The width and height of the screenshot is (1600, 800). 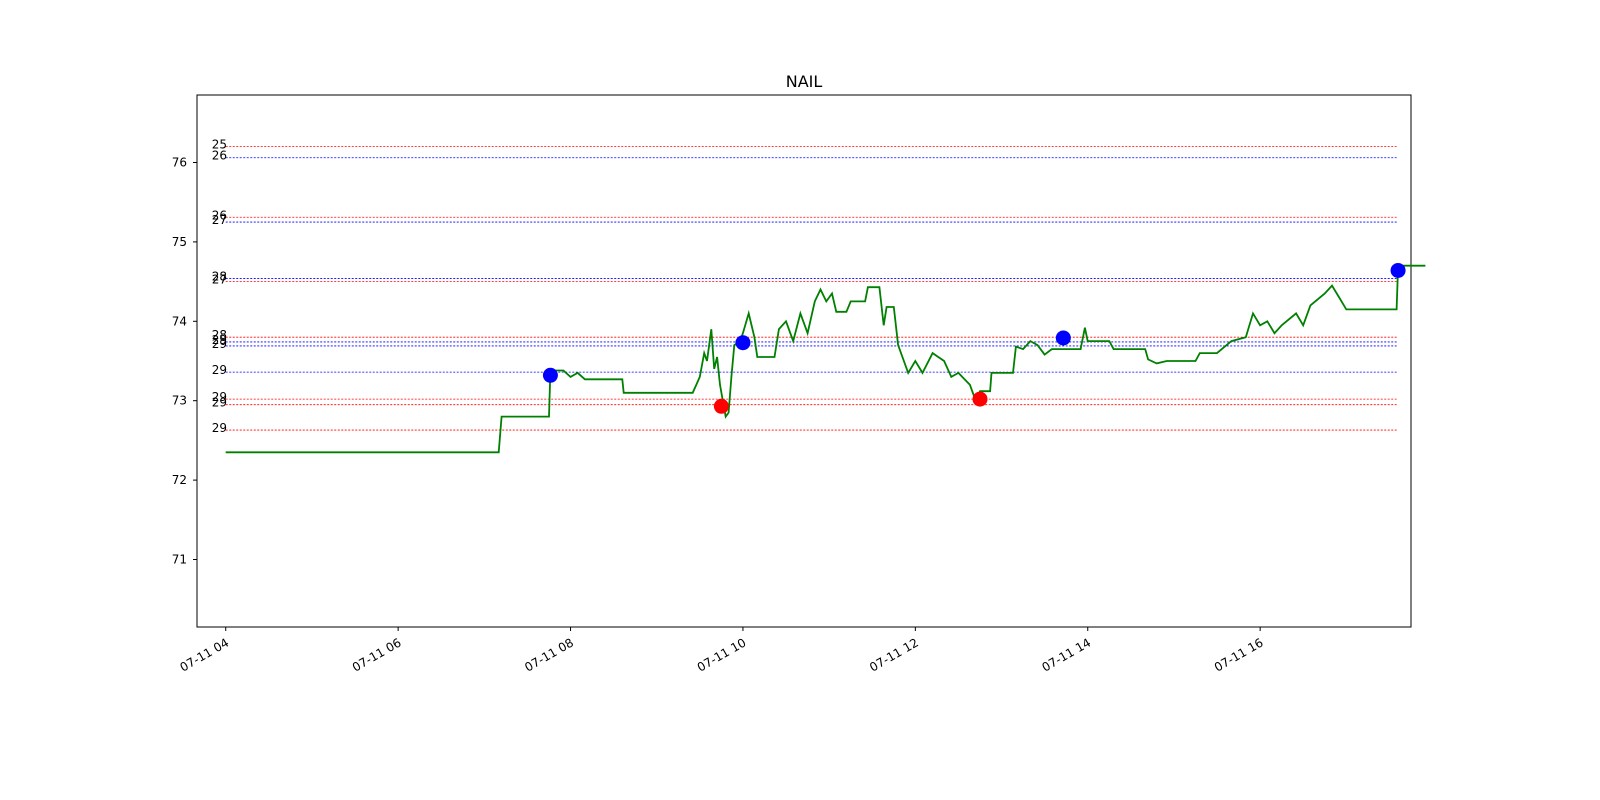 I want to click on level-label: 25, so click(x=219, y=145).